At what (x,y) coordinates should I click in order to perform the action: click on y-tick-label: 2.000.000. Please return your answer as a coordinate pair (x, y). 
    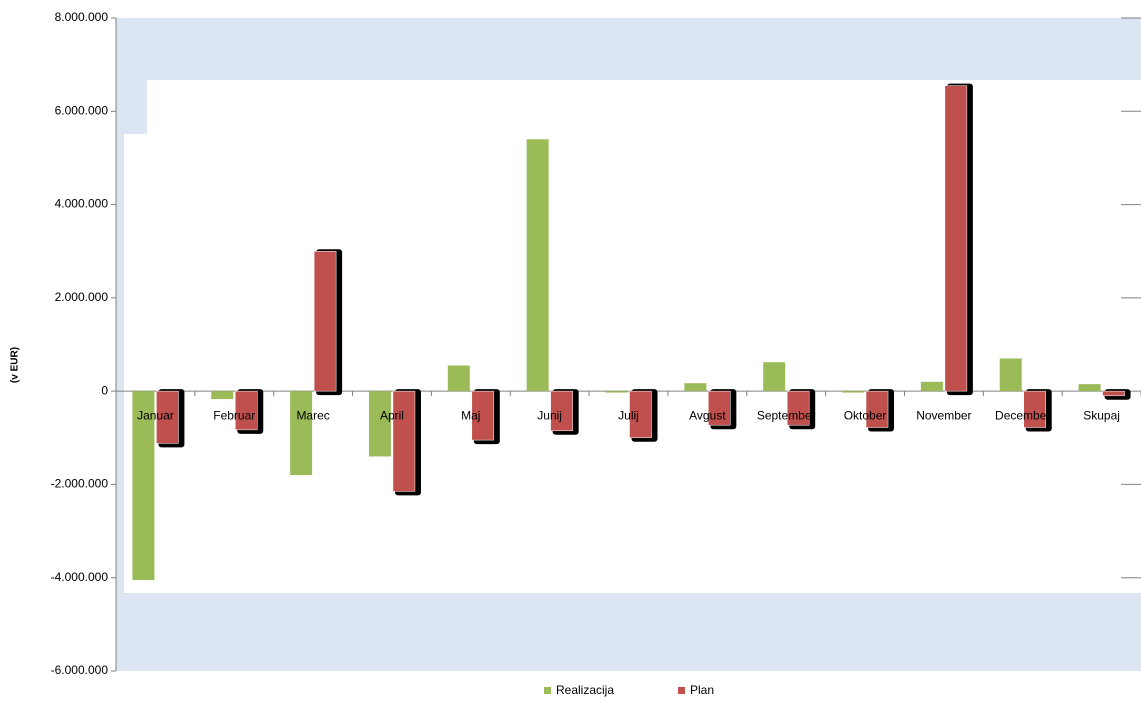
    Looking at the image, I should click on (82, 297).